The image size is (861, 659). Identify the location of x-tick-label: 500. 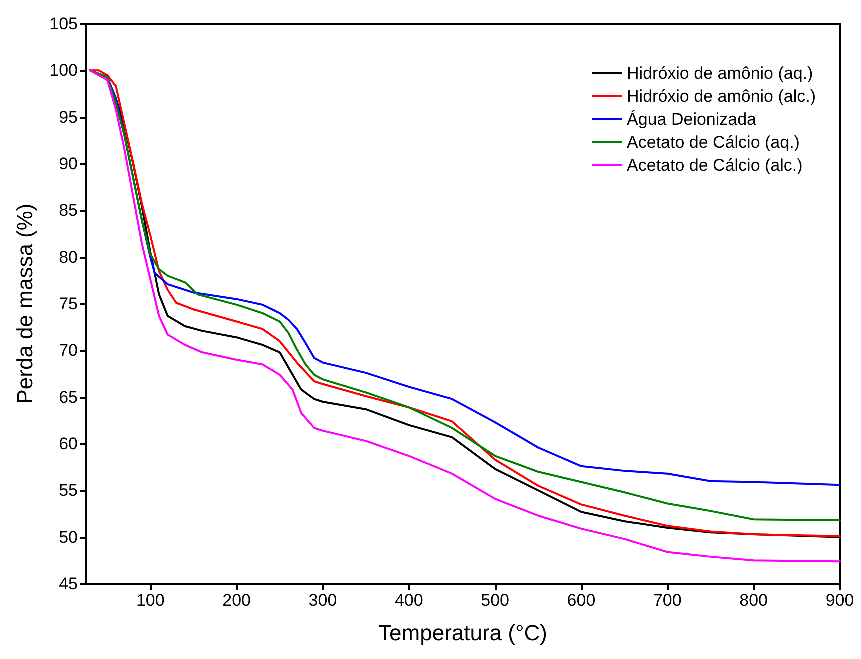
(495, 600).